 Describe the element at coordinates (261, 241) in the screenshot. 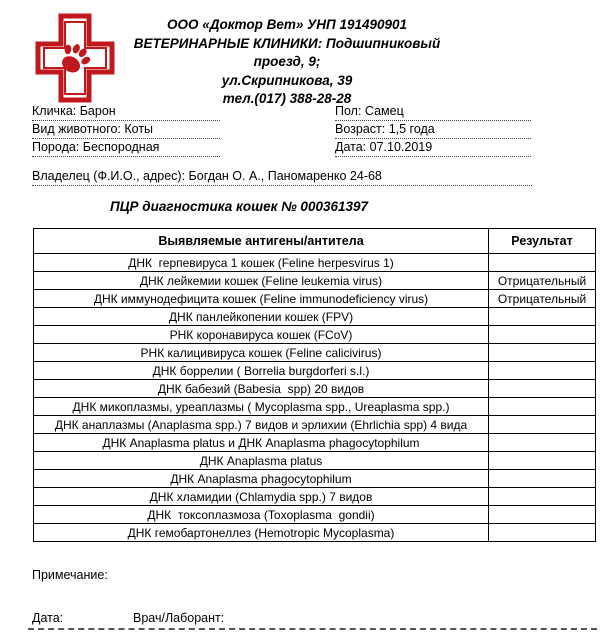

I see `column-header-antigens: Выявляемые антигены/антитела` at that location.